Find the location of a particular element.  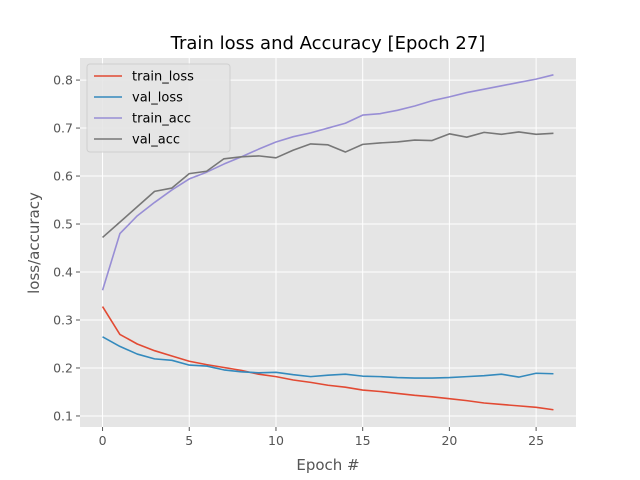

series-line-val-loss is located at coordinates (328, 357).